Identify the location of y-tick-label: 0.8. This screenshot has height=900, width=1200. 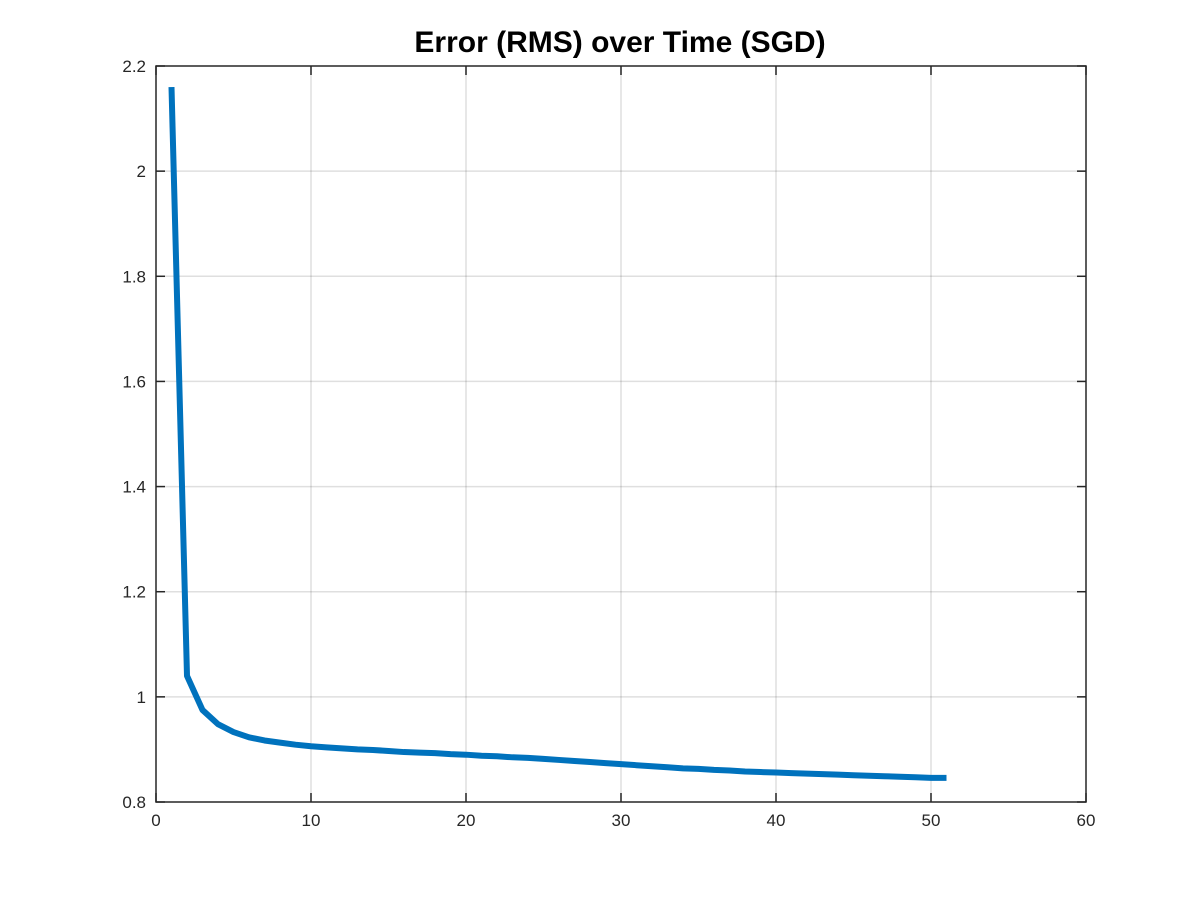
(134, 802).